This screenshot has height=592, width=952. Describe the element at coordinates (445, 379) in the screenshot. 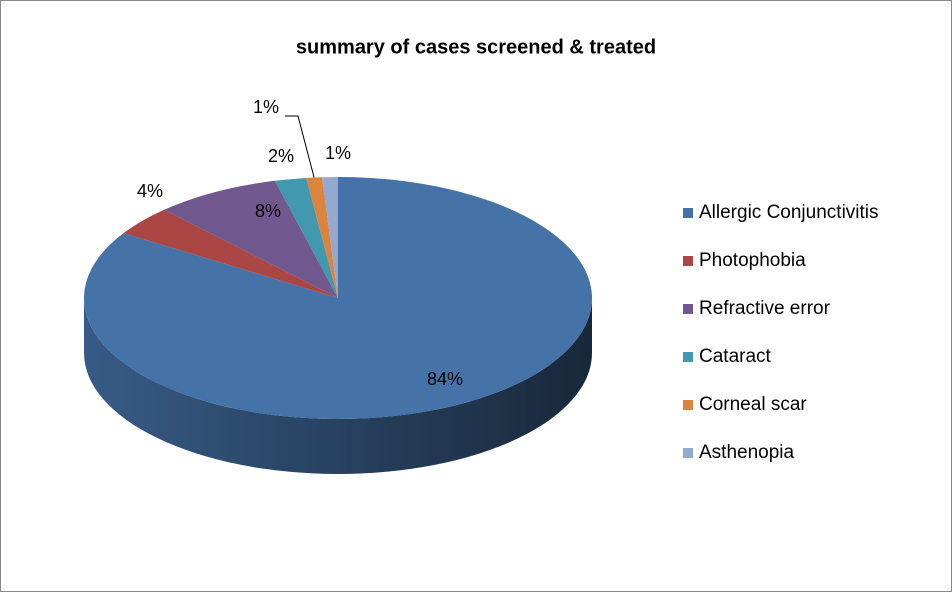

I see `data-label: 84%` at that location.